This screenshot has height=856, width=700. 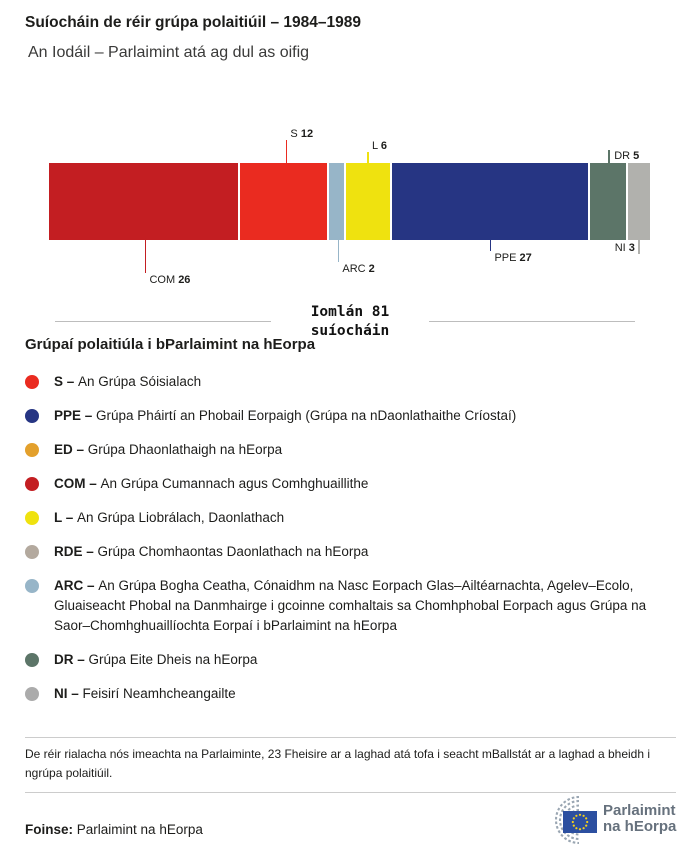 I want to click on bar-callout-line-arc, so click(x=338, y=251).